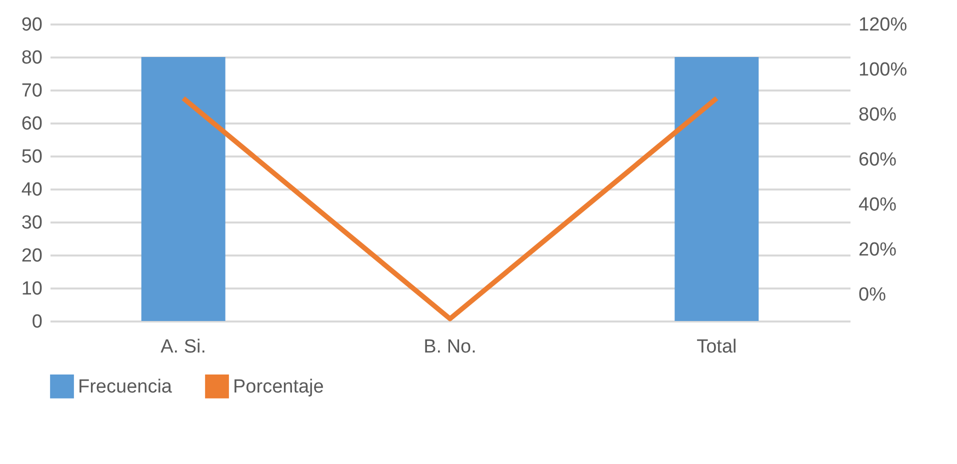 This screenshot has height=464, width=957. What do you see at coordinates (883, 70) in the screenshot?
I see `y2-tick-label: 100%` at bounding box center [883, 70].